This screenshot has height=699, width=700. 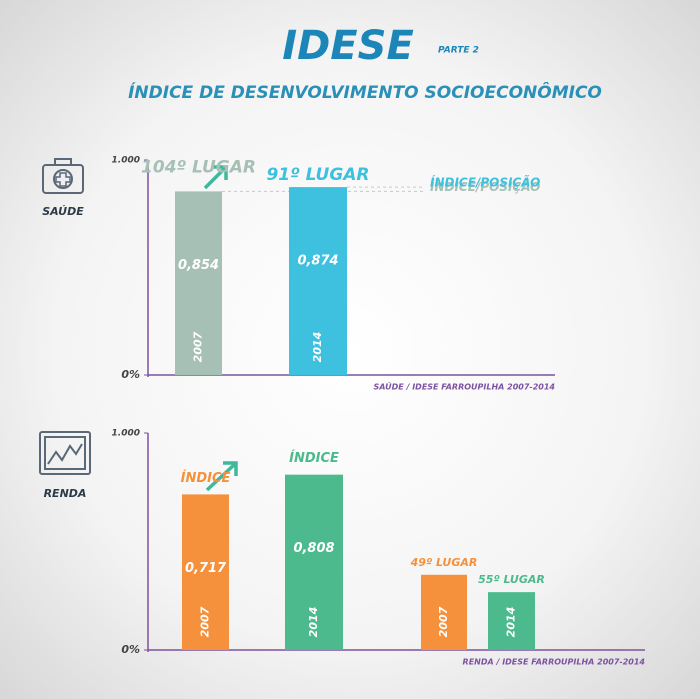 I want to click on value-label: 0,808, so click(x=313, y=548).